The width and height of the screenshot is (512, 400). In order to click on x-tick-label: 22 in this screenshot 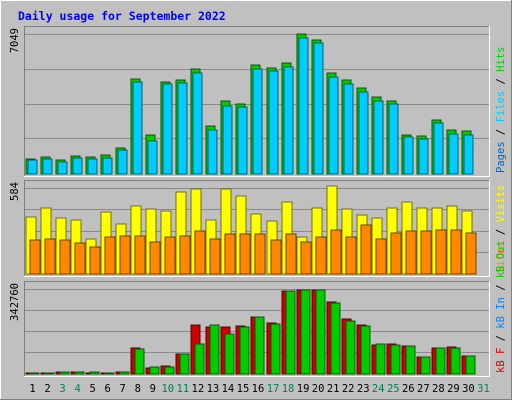, I will do `click(348, 389)`.